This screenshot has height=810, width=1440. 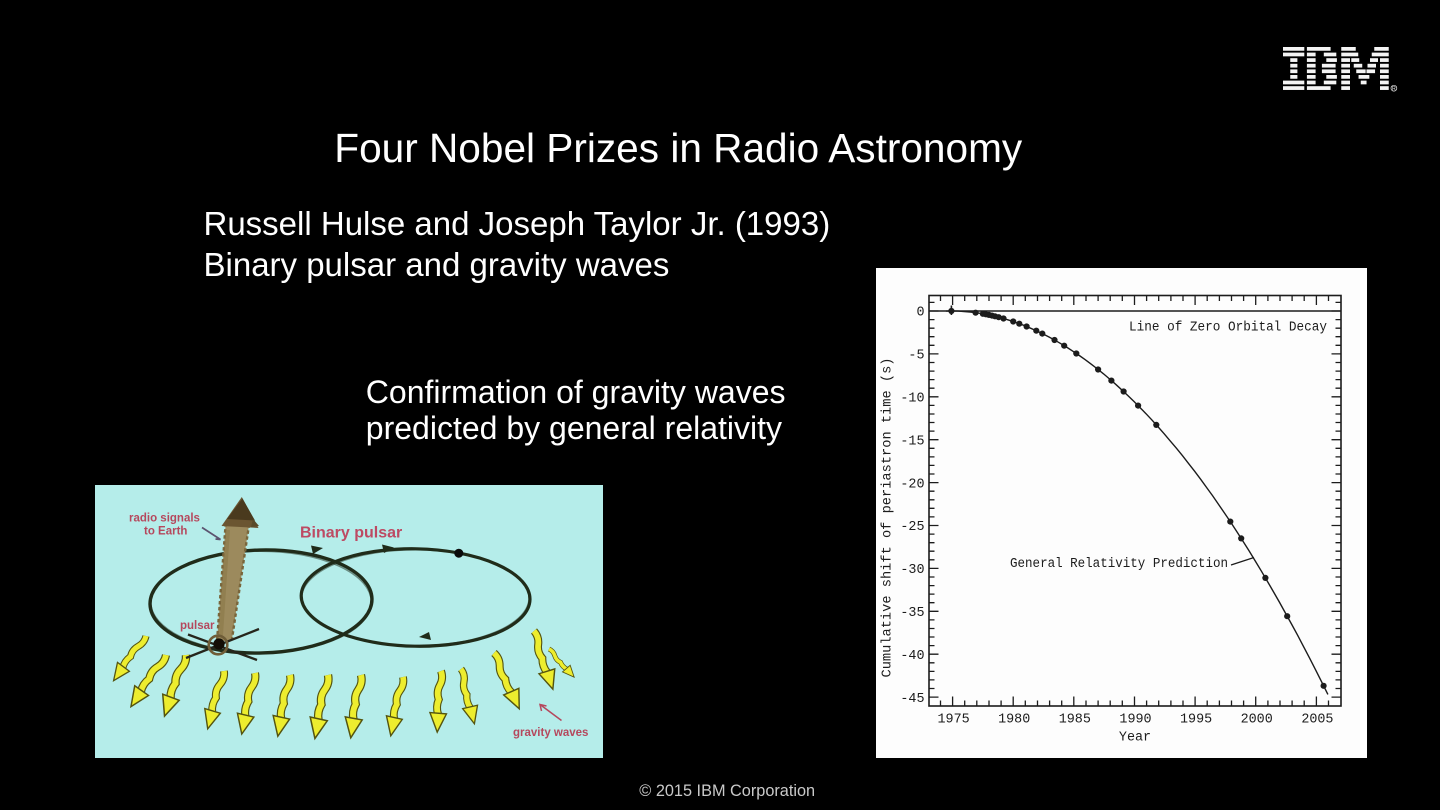 I want to click on svg-text: R, so click(x=1394, y=89).